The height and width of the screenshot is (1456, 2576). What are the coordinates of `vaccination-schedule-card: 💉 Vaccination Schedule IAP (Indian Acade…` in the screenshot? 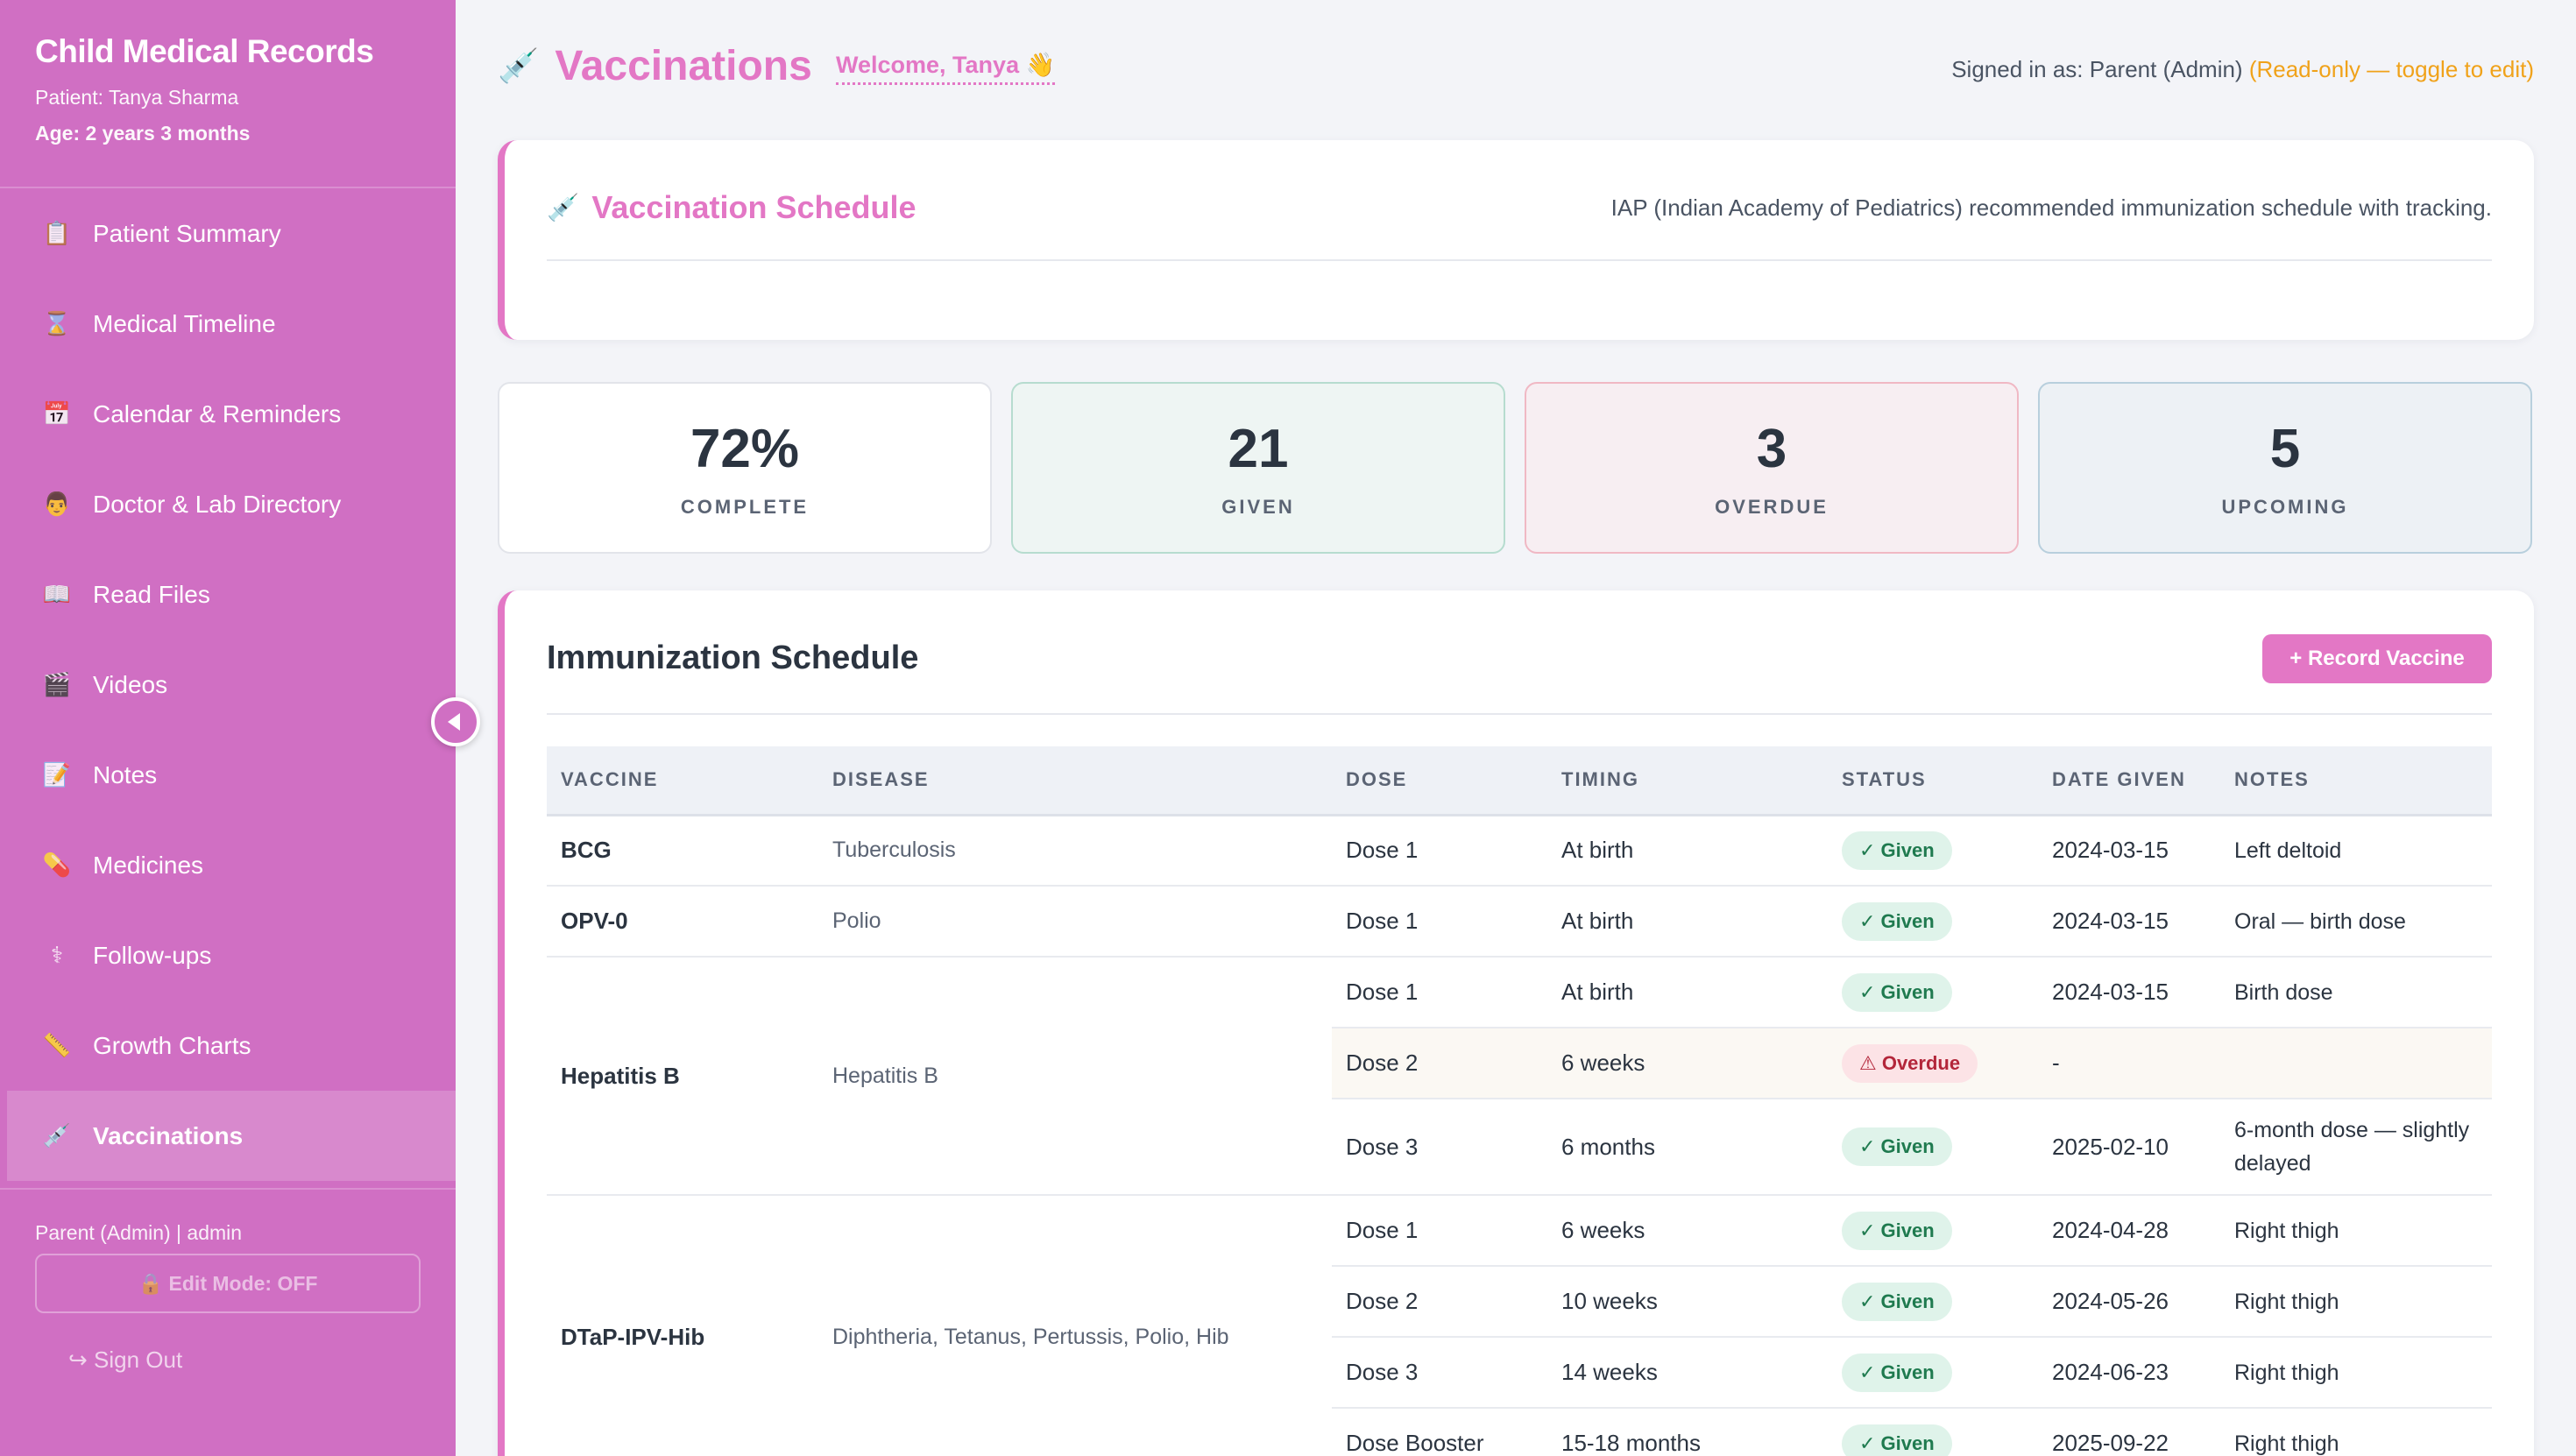 It's located at (1516, 240).